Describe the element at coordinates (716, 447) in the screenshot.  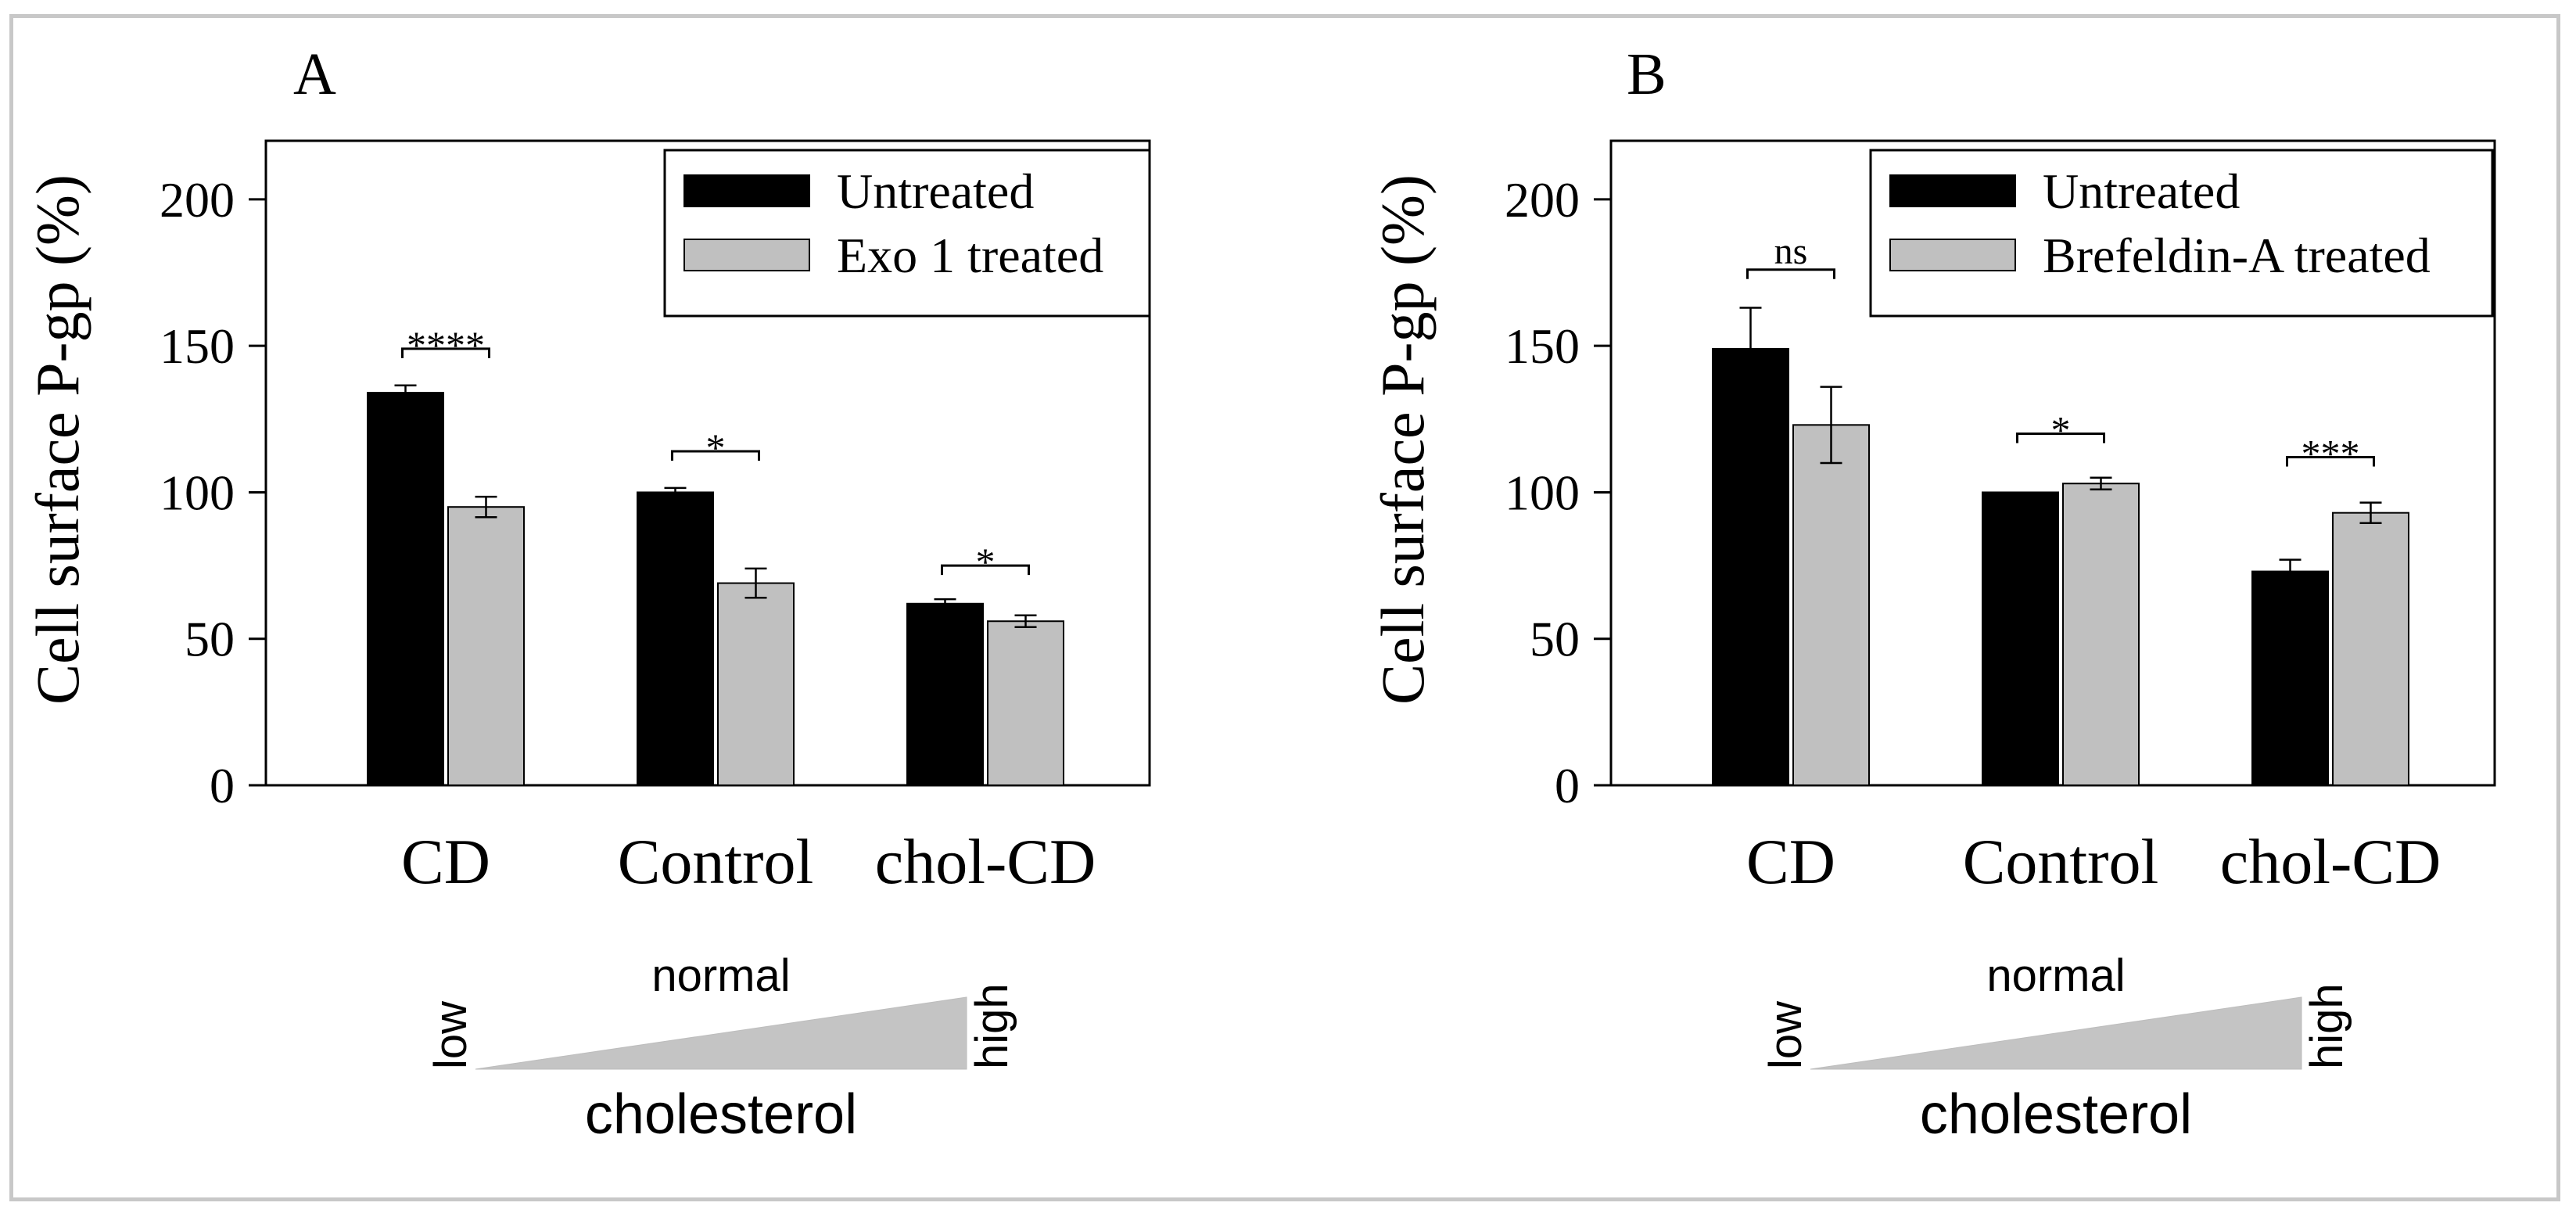
I see `significance-label-a-control: *` at that location.